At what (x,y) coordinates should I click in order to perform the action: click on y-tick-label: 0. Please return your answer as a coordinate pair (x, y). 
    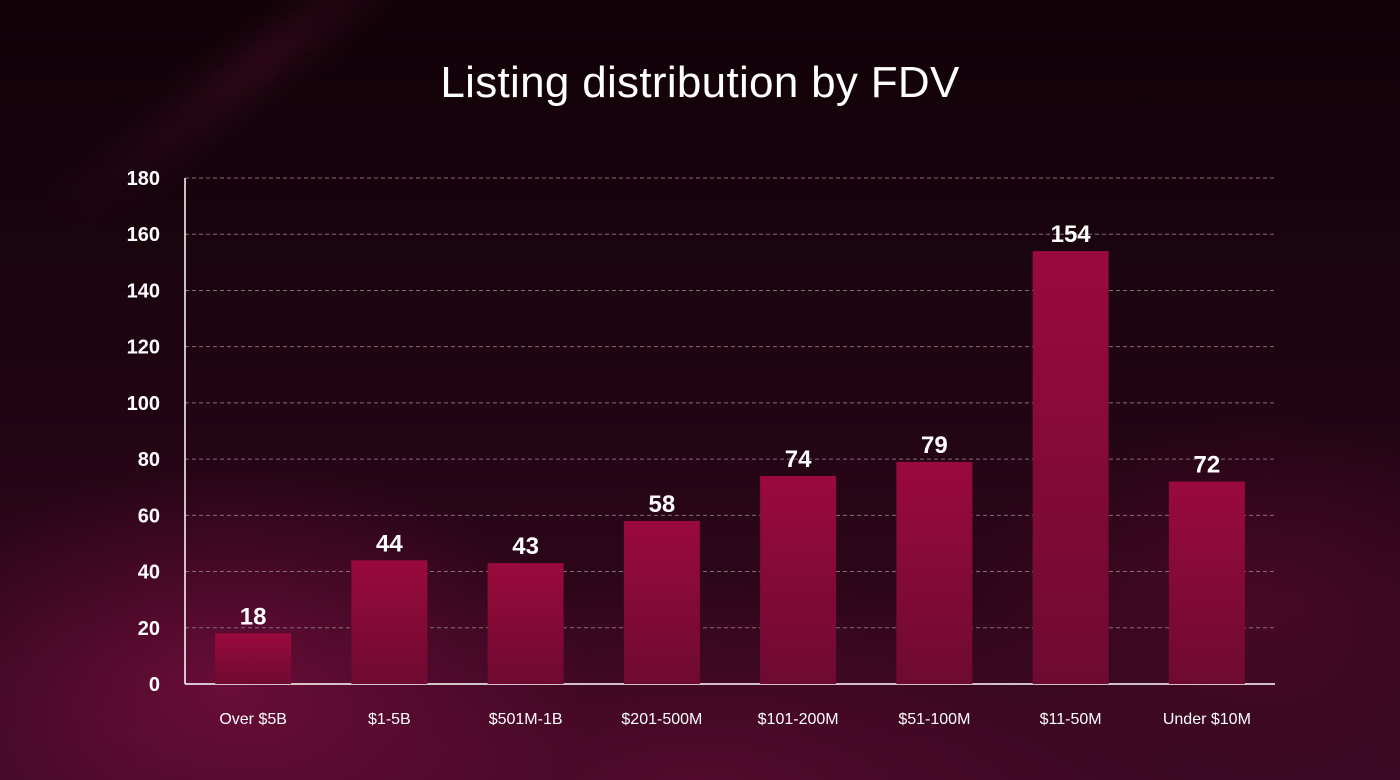
    Looking at the image, I should click on (154, 685).